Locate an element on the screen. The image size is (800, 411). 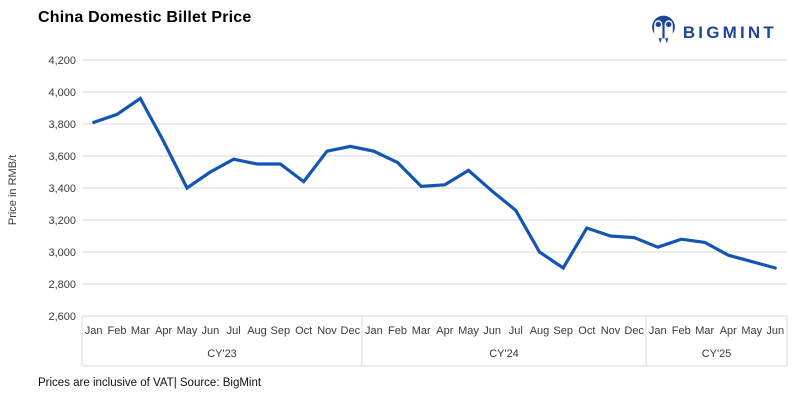
svg-text: 4,200 is located at coordinates (62, 61).